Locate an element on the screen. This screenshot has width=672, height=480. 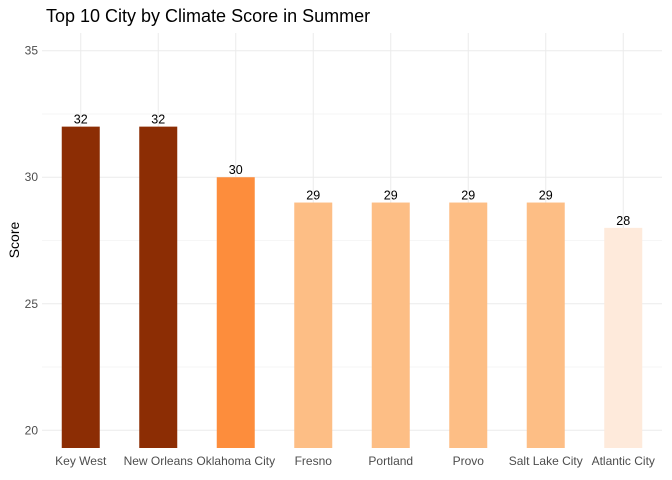
x-tick-label: Key West is located at coordinates (81, 461).